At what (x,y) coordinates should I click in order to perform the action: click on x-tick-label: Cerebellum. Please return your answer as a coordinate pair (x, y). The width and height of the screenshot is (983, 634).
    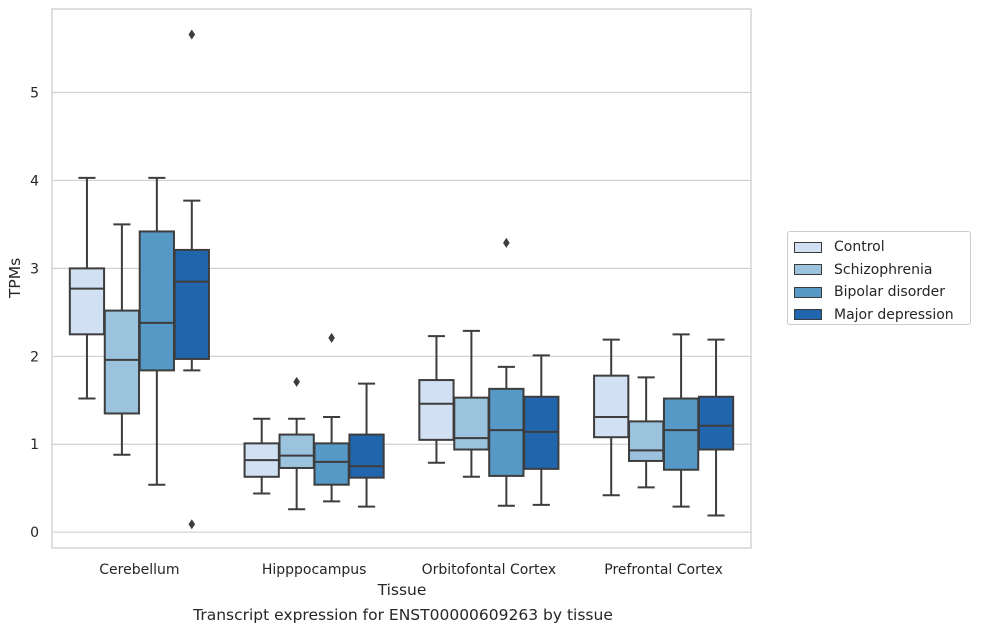
    Looking at the image, I should click on (139, 570).